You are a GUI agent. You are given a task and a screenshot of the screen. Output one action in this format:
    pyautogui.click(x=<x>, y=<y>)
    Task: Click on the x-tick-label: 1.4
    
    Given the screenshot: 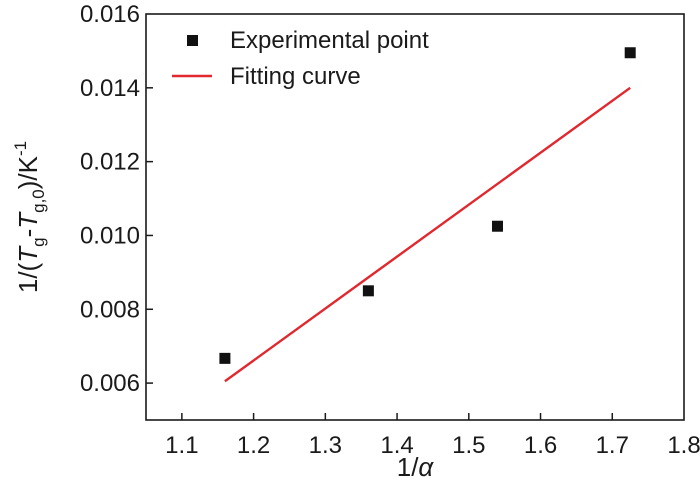 What is the action you would take?
    pyautogui.click(x=396, y=445)
    